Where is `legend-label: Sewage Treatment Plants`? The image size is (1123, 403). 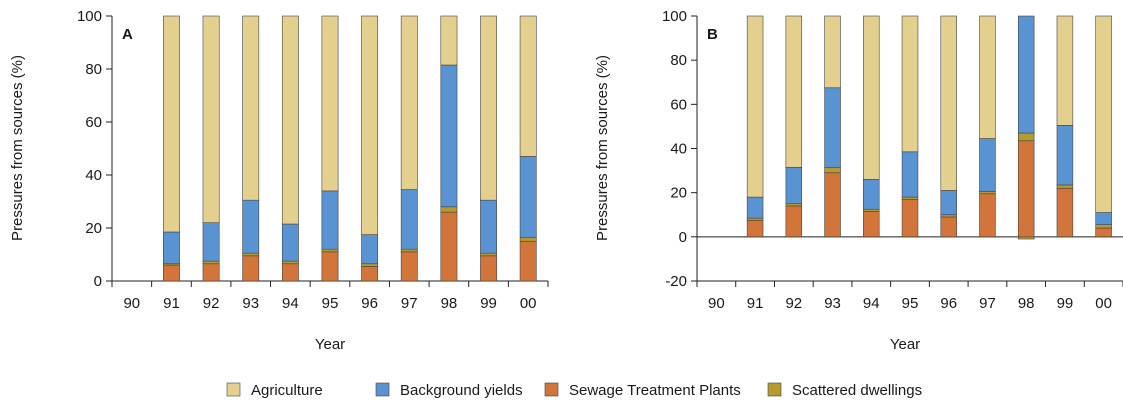
legend-label: Sewage Treatment Plants is located at coordinates (655, 390).